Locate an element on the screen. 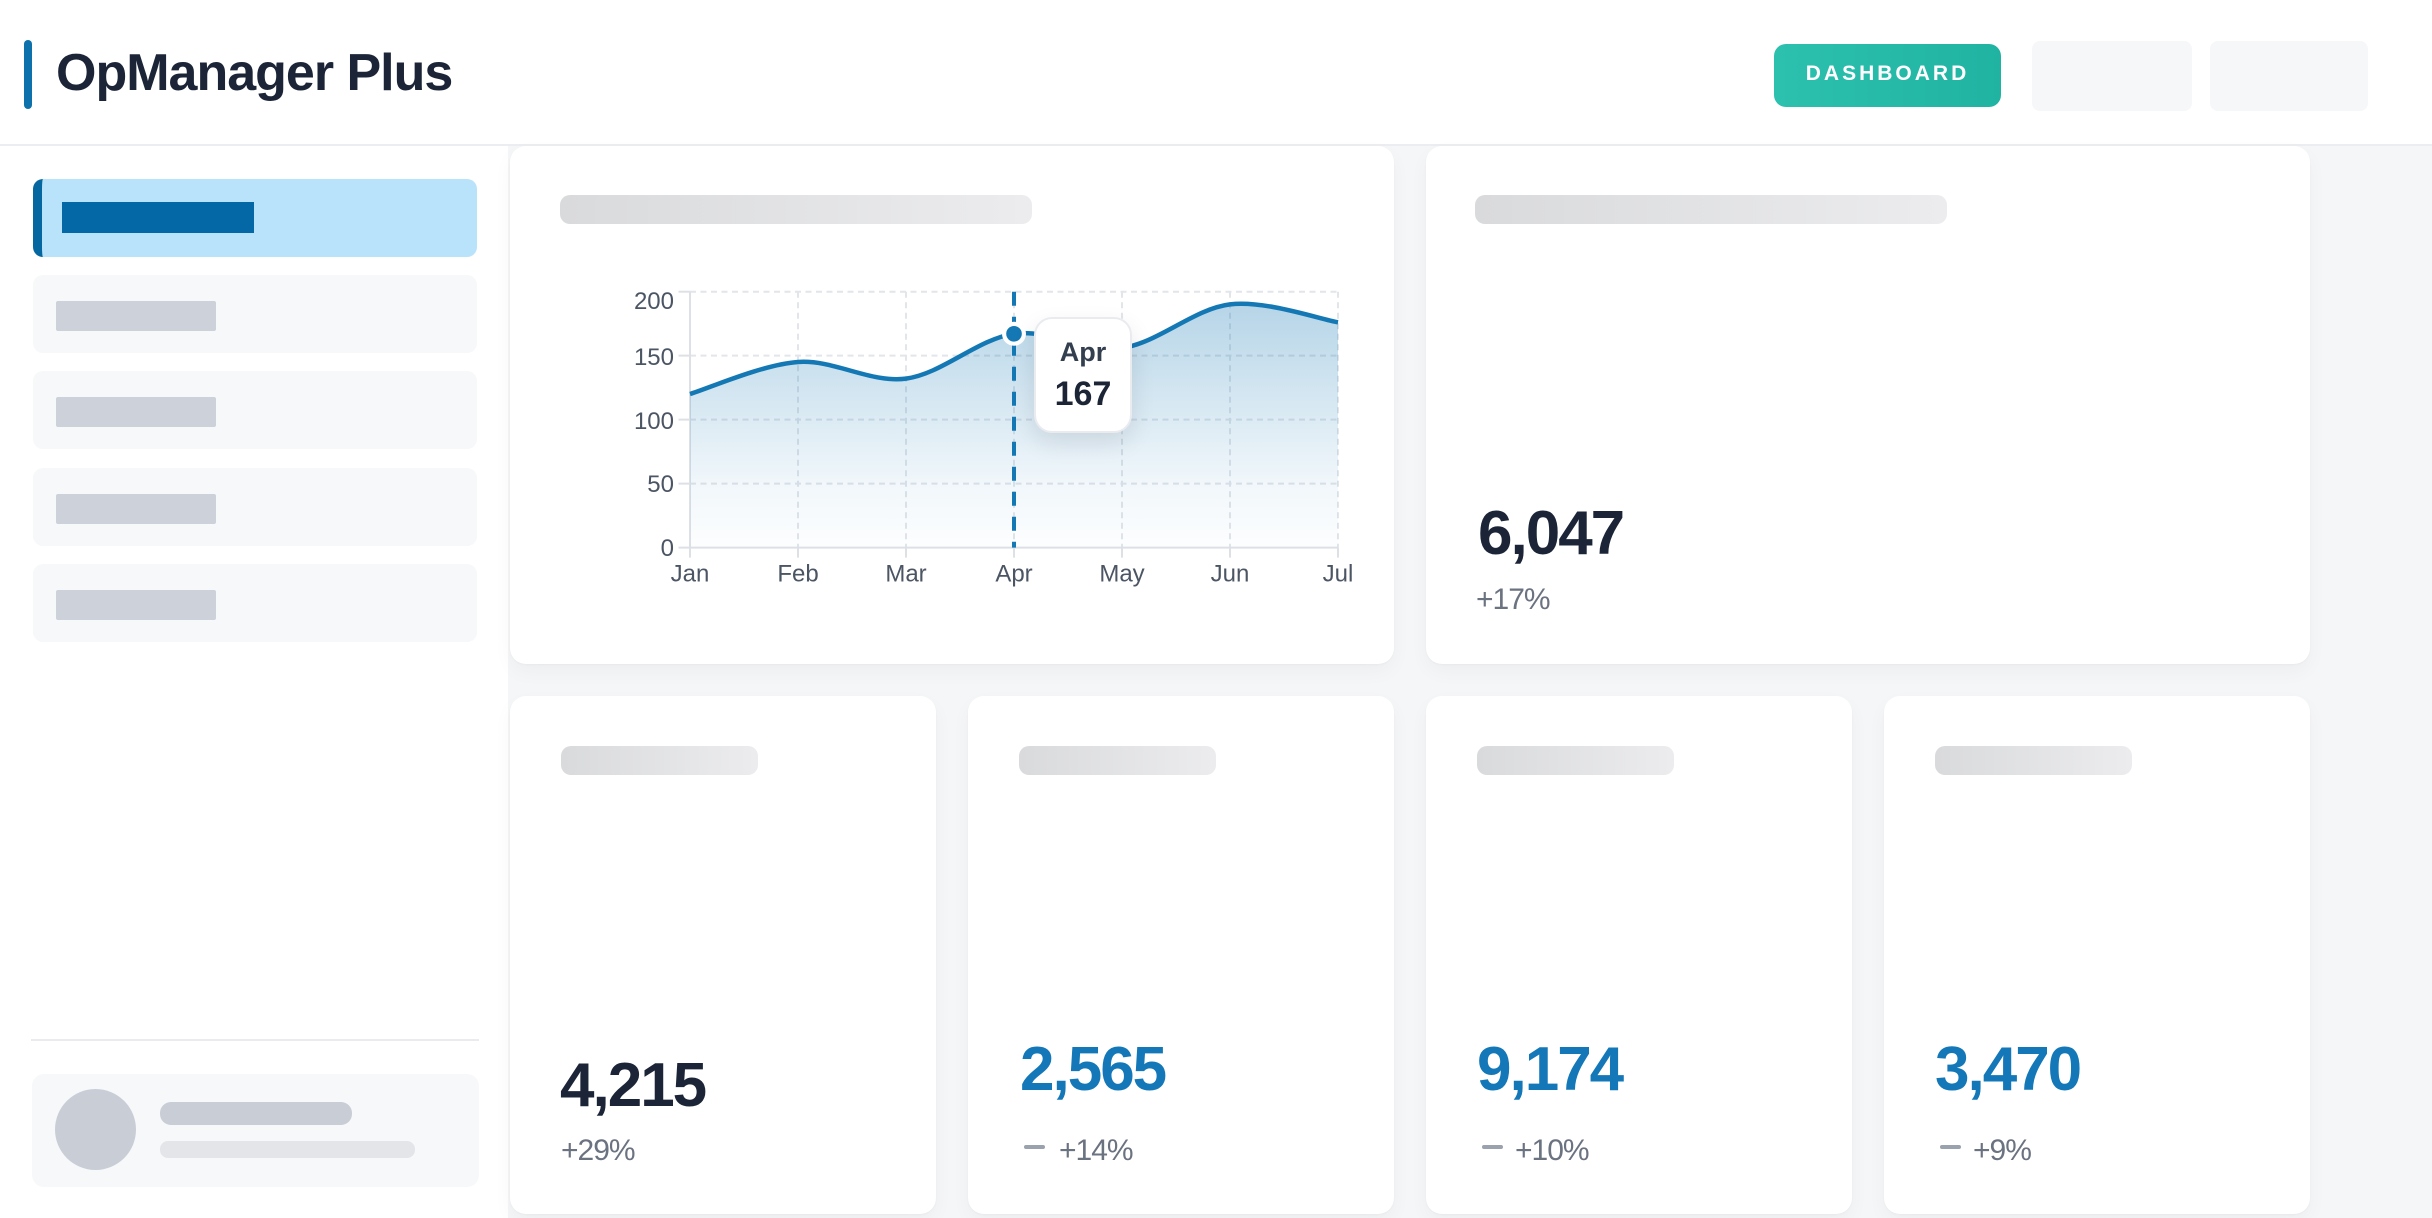 This screenshot has height=1218, width=2432. svg-text: Jan is located at coordinates (690, 574).